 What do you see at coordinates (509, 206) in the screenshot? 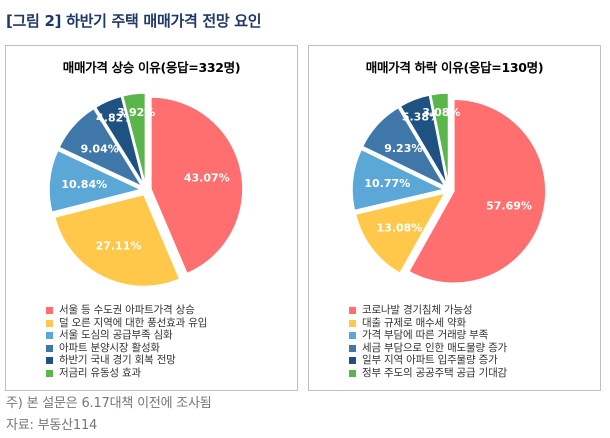
I see `slice-value-label: 57.69%` at bounding box center [509, 206].